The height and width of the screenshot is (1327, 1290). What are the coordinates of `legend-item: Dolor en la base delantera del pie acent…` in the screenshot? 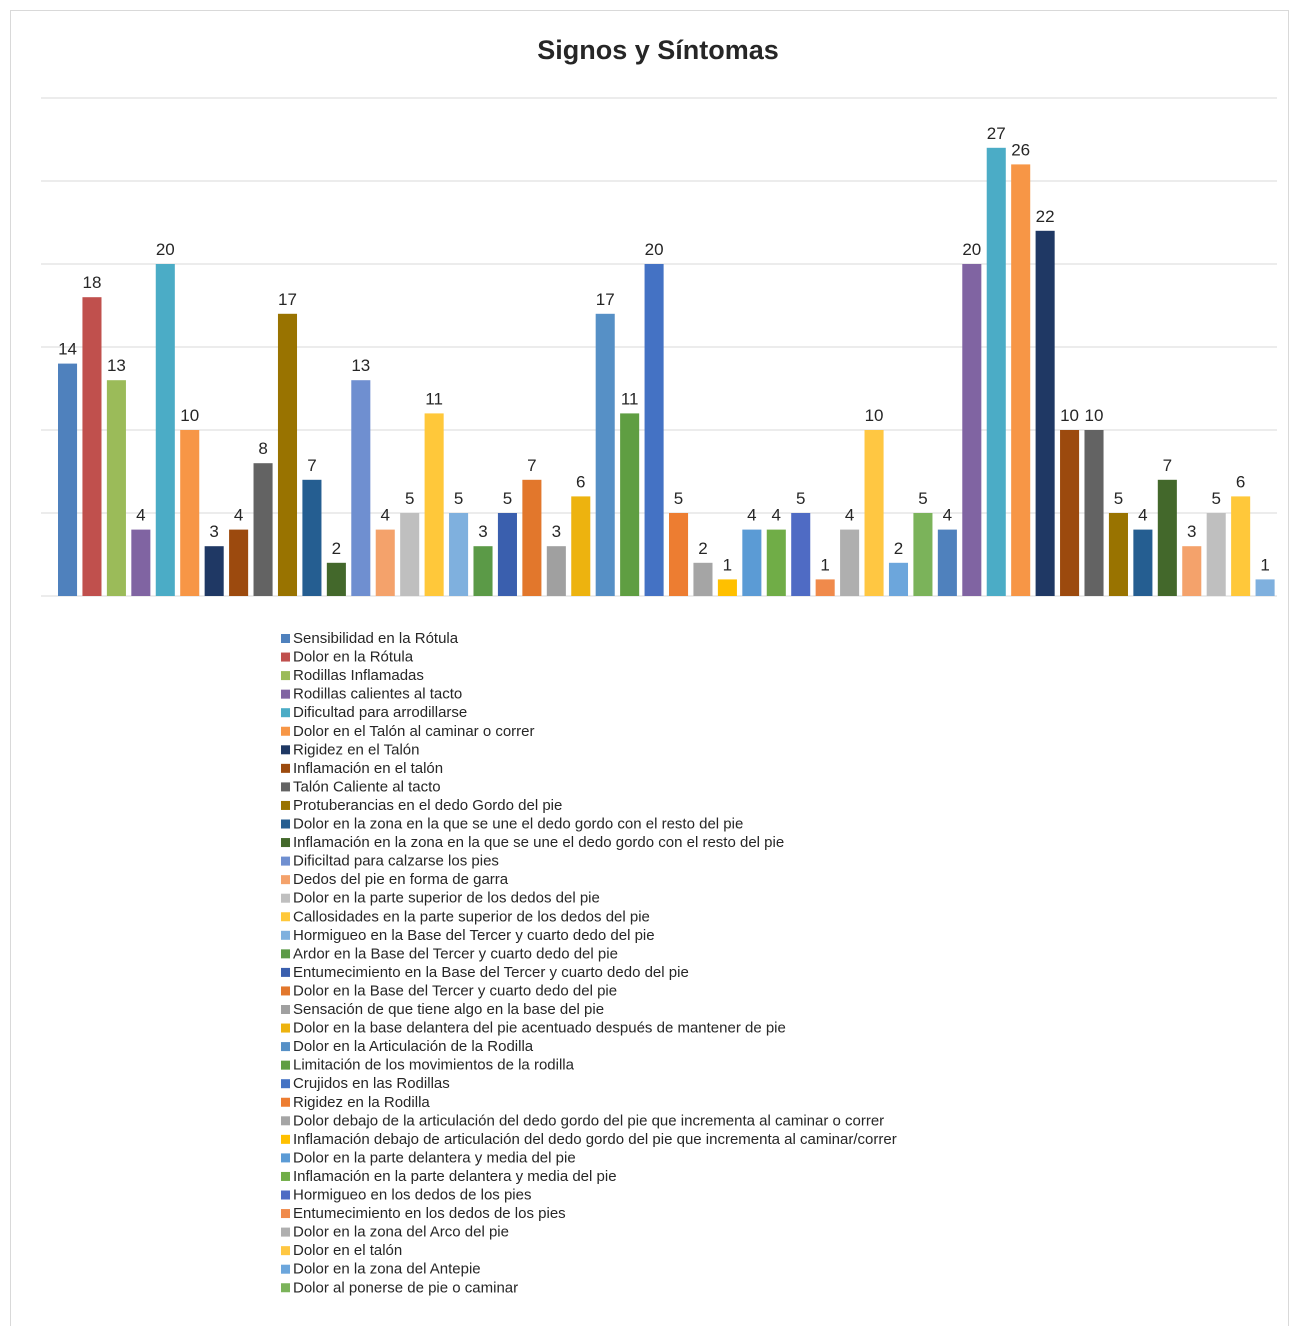 It's located at (533, 1028).